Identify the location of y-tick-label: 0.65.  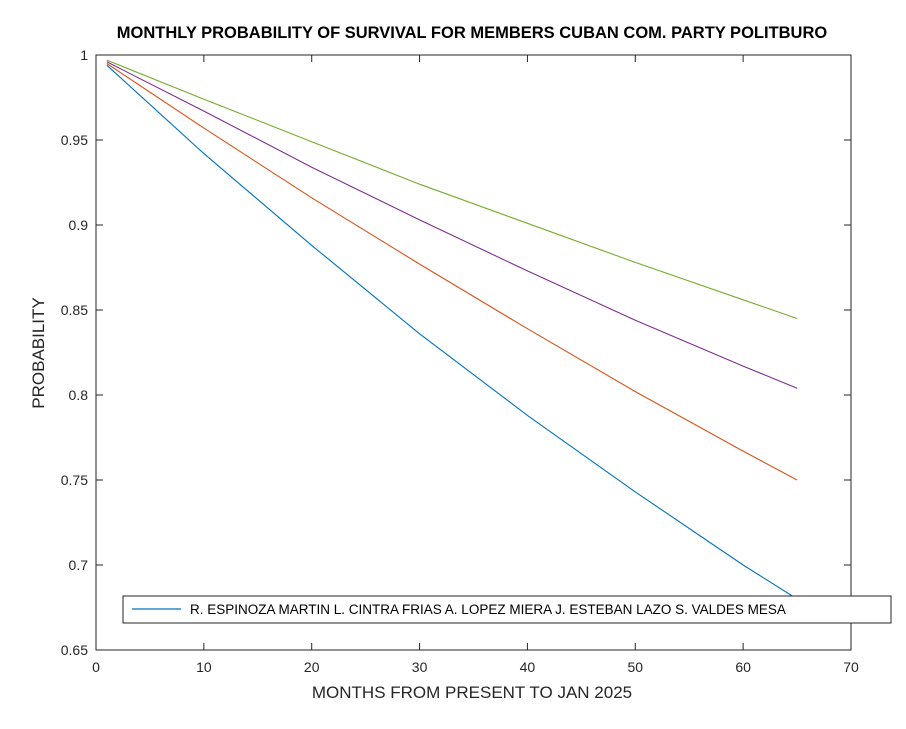
(74, 650).